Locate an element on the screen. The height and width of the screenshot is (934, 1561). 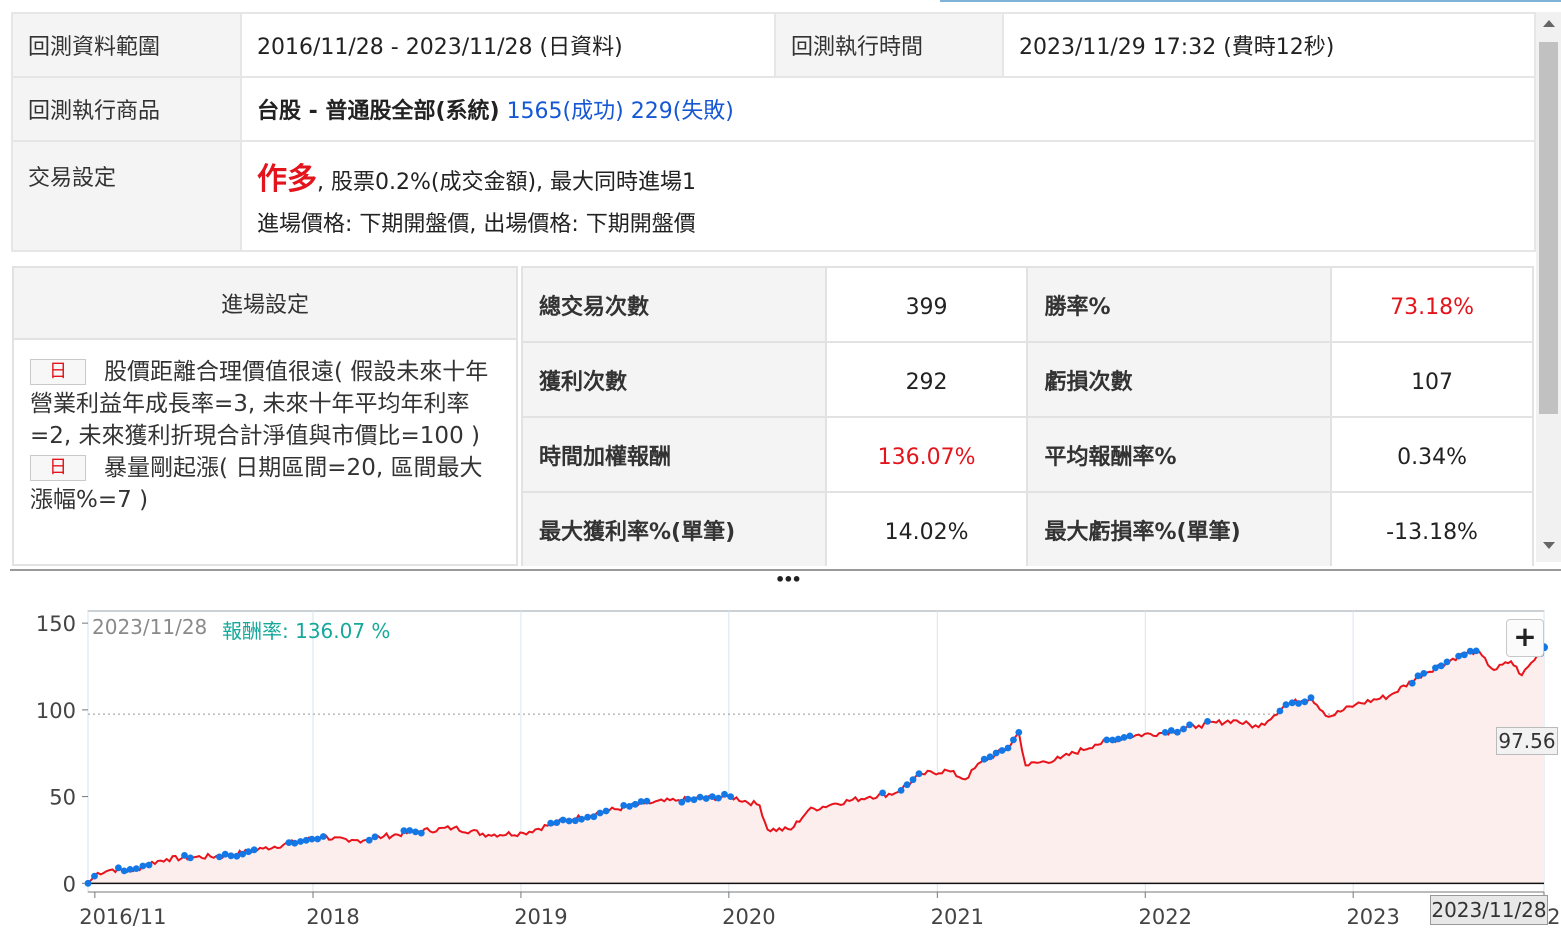
stat-value: 0.34% is located at coordinates (1432, 454).